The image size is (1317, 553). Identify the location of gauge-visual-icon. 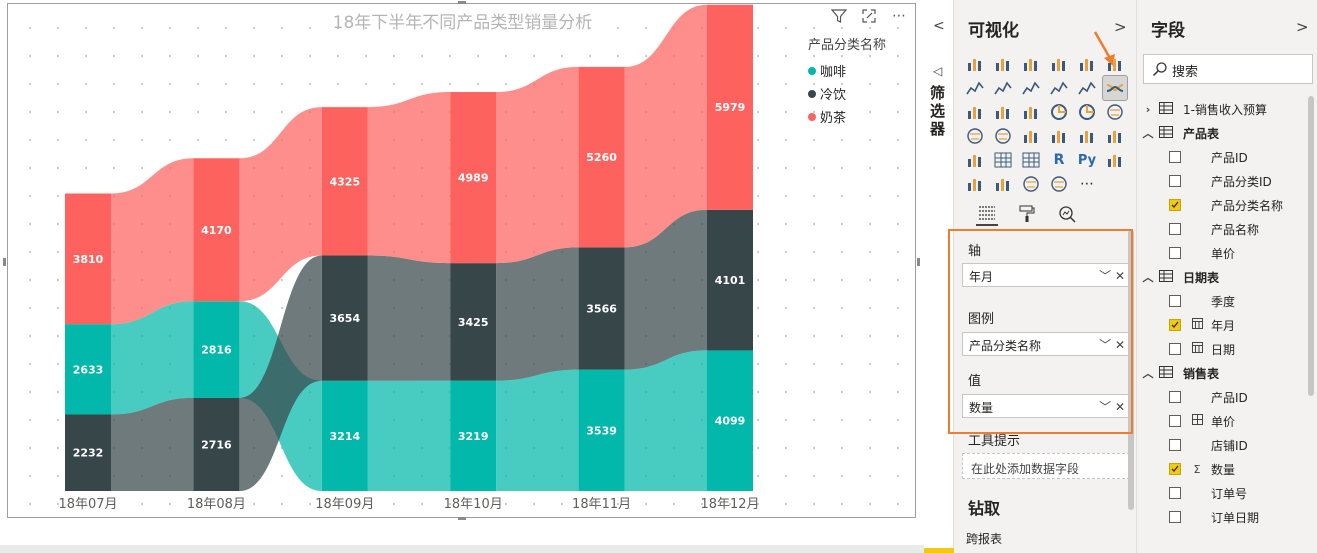
(1031, 136).